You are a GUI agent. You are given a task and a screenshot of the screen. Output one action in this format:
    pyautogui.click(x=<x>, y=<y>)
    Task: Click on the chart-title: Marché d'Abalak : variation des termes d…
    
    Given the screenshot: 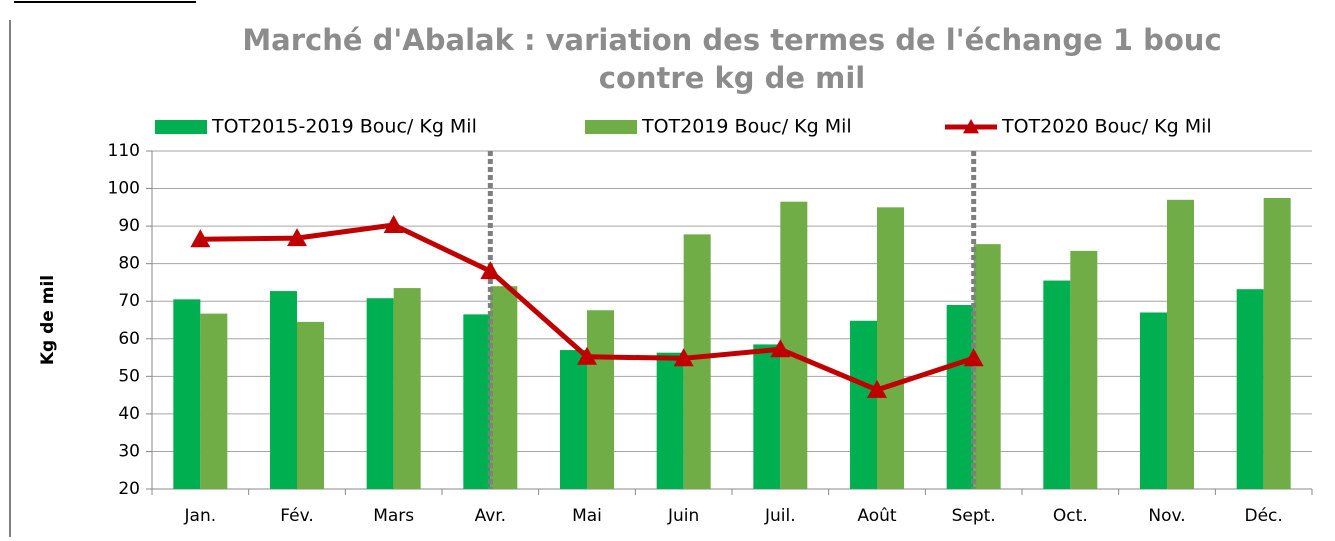 What is the action you would take?
    pyautogui.click(x=731, y=40)
    